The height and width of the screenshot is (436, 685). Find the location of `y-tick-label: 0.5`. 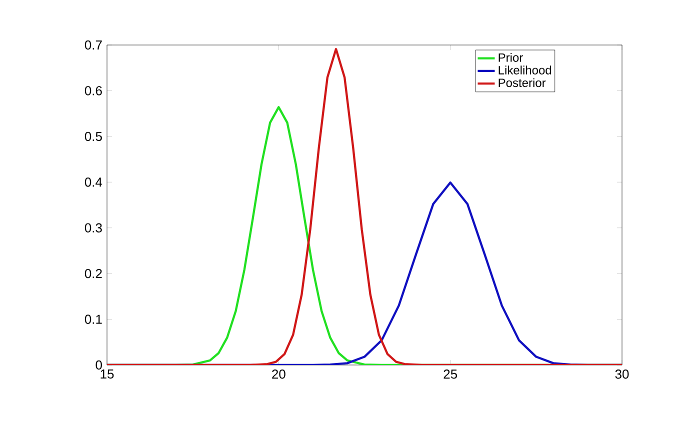

y-tick-label: 0.5 is located at coordinates (93, 137).